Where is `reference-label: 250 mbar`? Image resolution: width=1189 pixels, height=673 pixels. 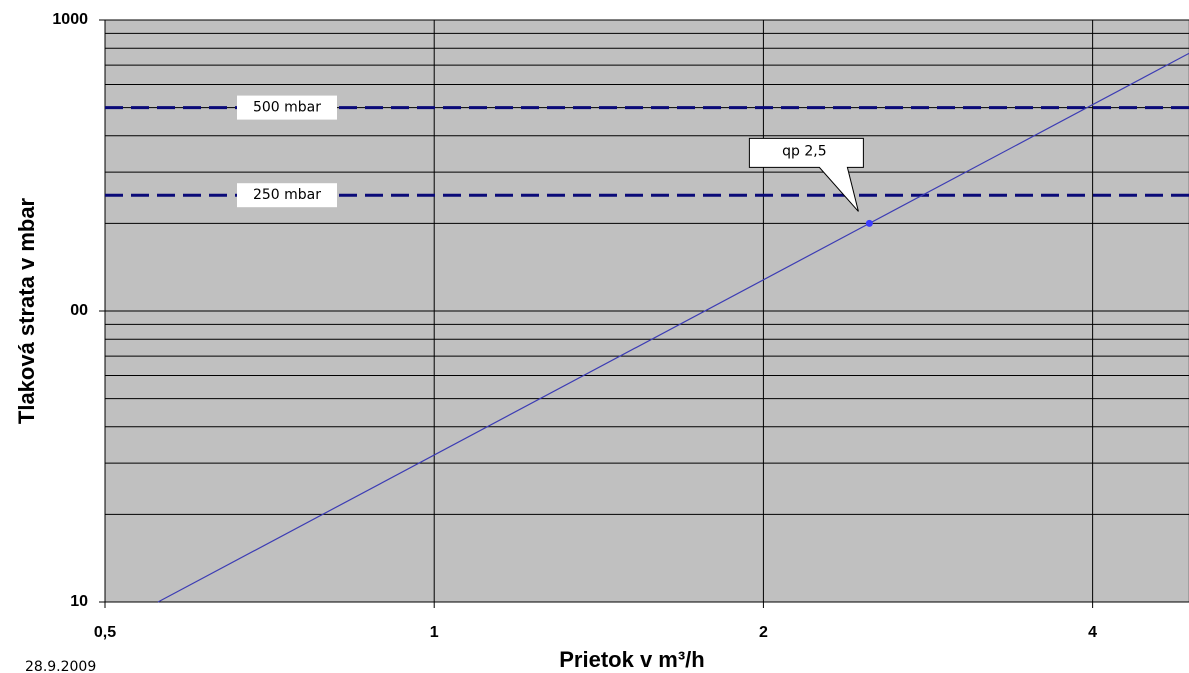 reference-label: 250 mbar is located at coordinates (287, 195).